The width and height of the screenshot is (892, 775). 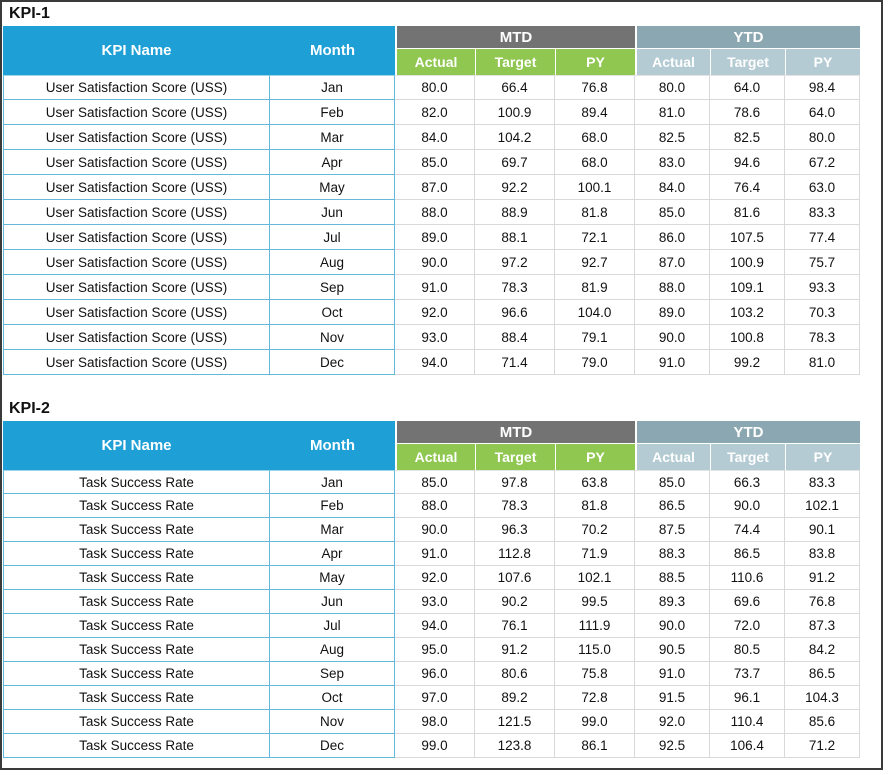 What do you see at coordinates (747, 287) in the screenshot?
I see `ytd-target-cell: 109.1` at bounding box center [747, 287].